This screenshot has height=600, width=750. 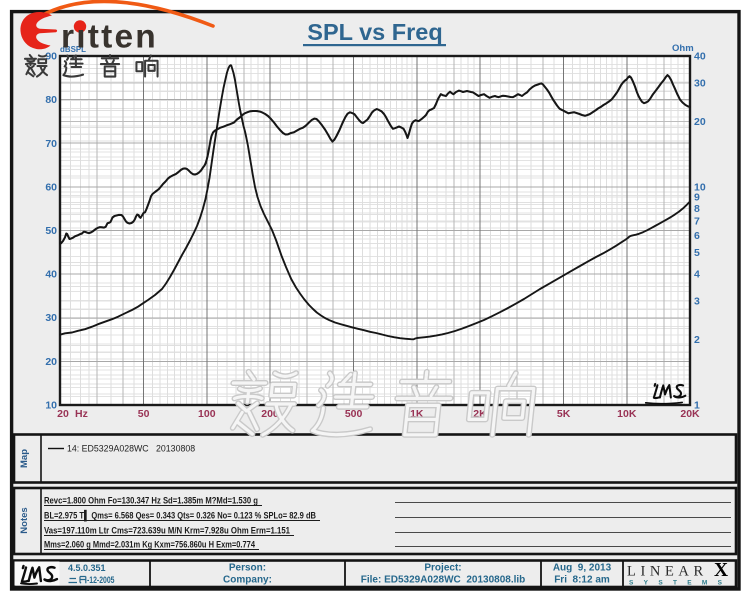 I want to click on svg-text: 5, so click(x=697, y=253).